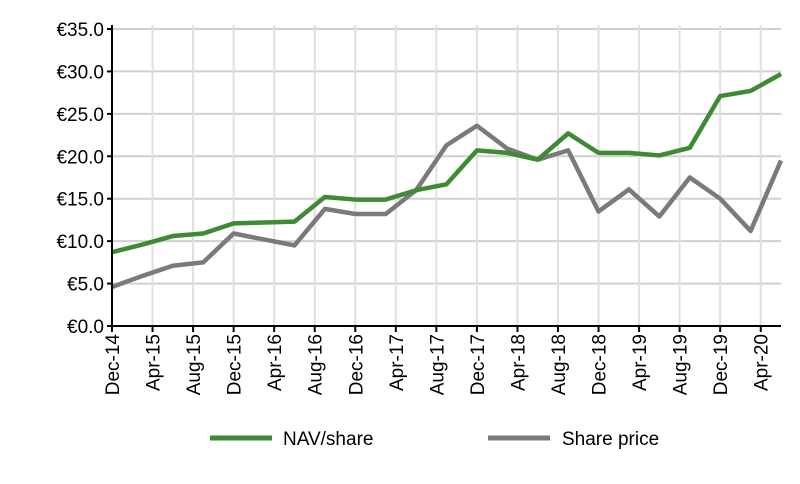 The width and height of the screenshot is (800, 484). Describe the element at coordinates (762, 362) in the screenshot. I see `x-tick-label: Apr-20` at that location.